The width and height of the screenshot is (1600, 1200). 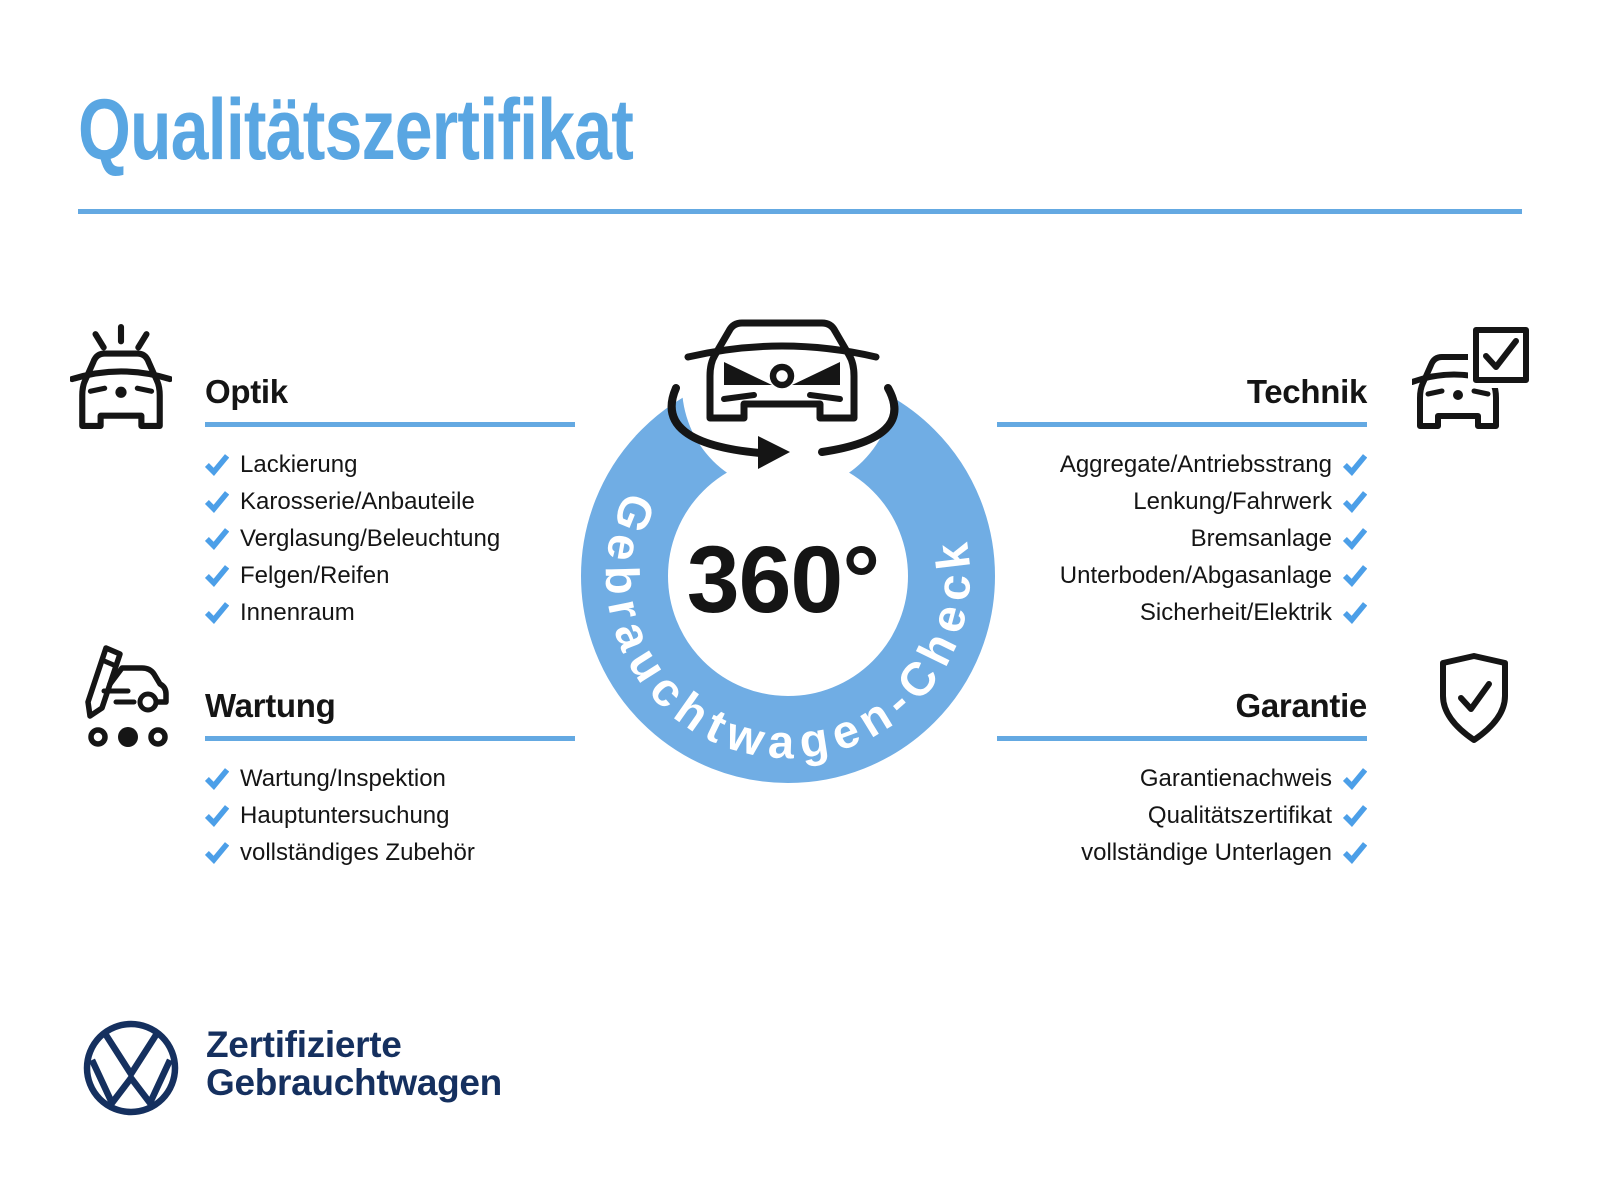 What do you see at coordinates (783, 394) in the screenshot?
I see `car-rotation-icon` at bounding box center [783, 394].